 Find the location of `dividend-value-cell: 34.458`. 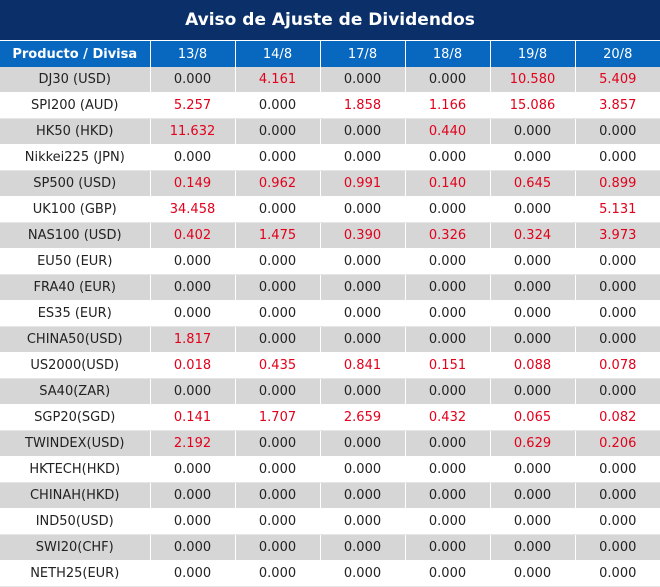

dividend-value-cell: 34.458 is located at coordinates (193, 209).